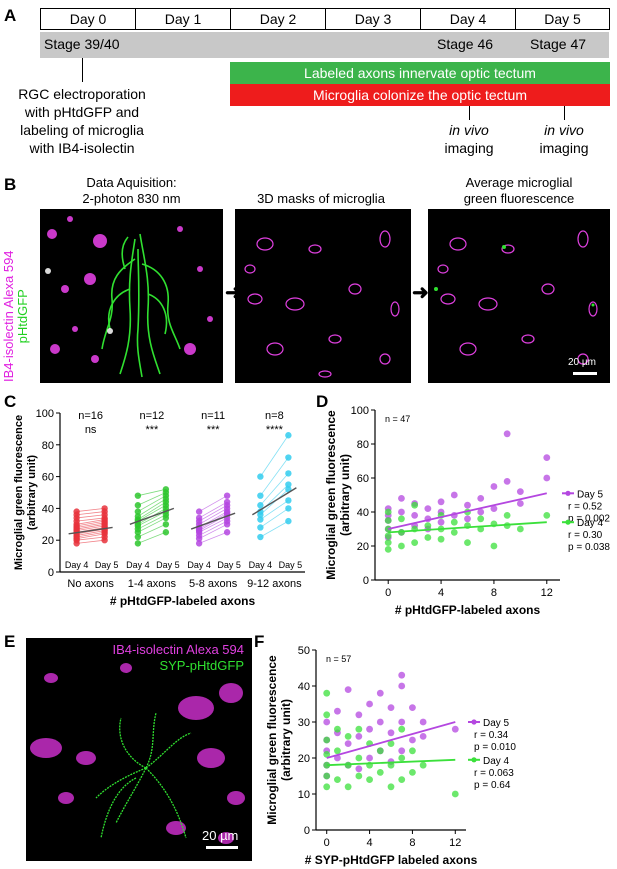 The height and width of the screenshot is (869, 617). I want to click on imaging4-connector, so click(469, 113).